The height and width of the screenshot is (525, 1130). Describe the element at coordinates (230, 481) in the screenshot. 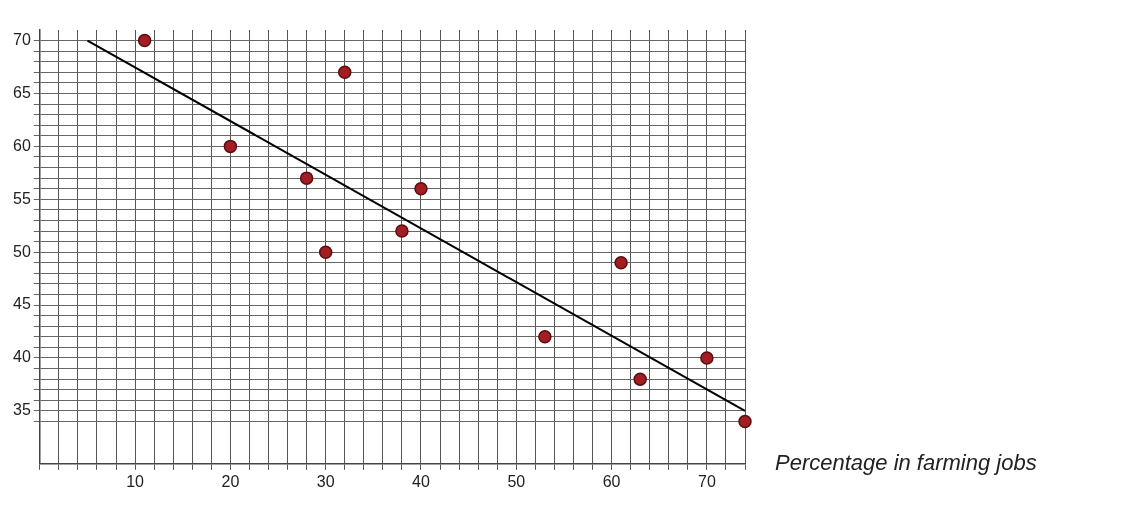

I see `x-tick-label: 20` at that location.